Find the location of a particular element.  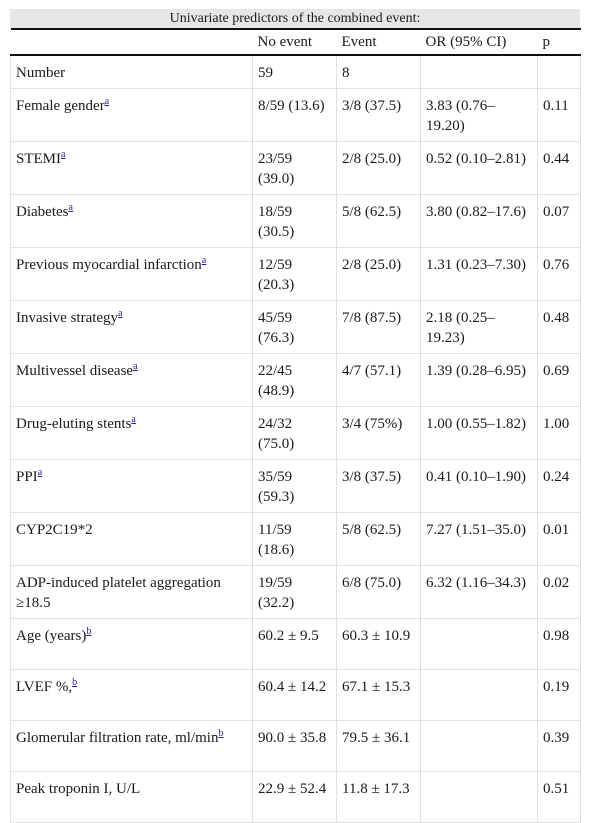

no-event-cell: 19/59 (32.2) is located at coordinates (294, 592).